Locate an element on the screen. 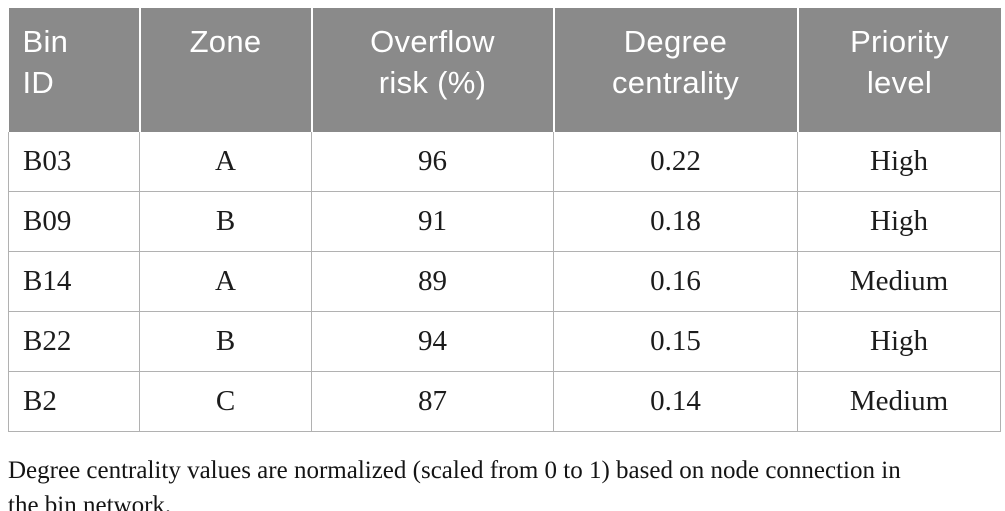 The width and height of the screenshot is (1005, 511). cell-degree-centrality: 0.15 is located at coordinates (675, 341).